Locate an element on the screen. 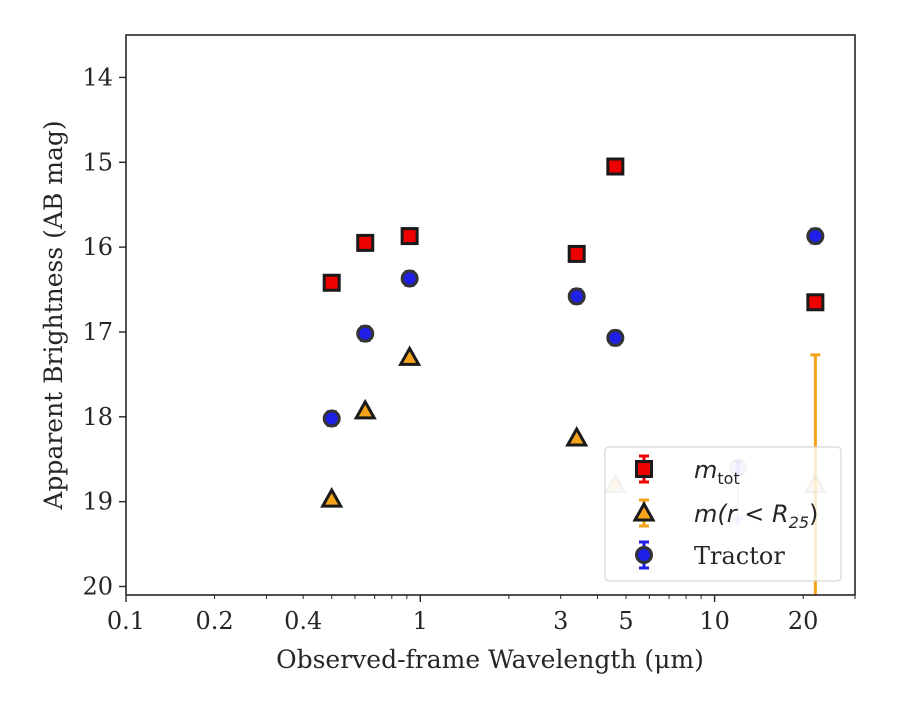 Image resolution: width=900 pixels, height=705 pixels. x-axis: 0.1 0.2 0.4 1 3 5 10 20 is located at coordinates (481, 615).